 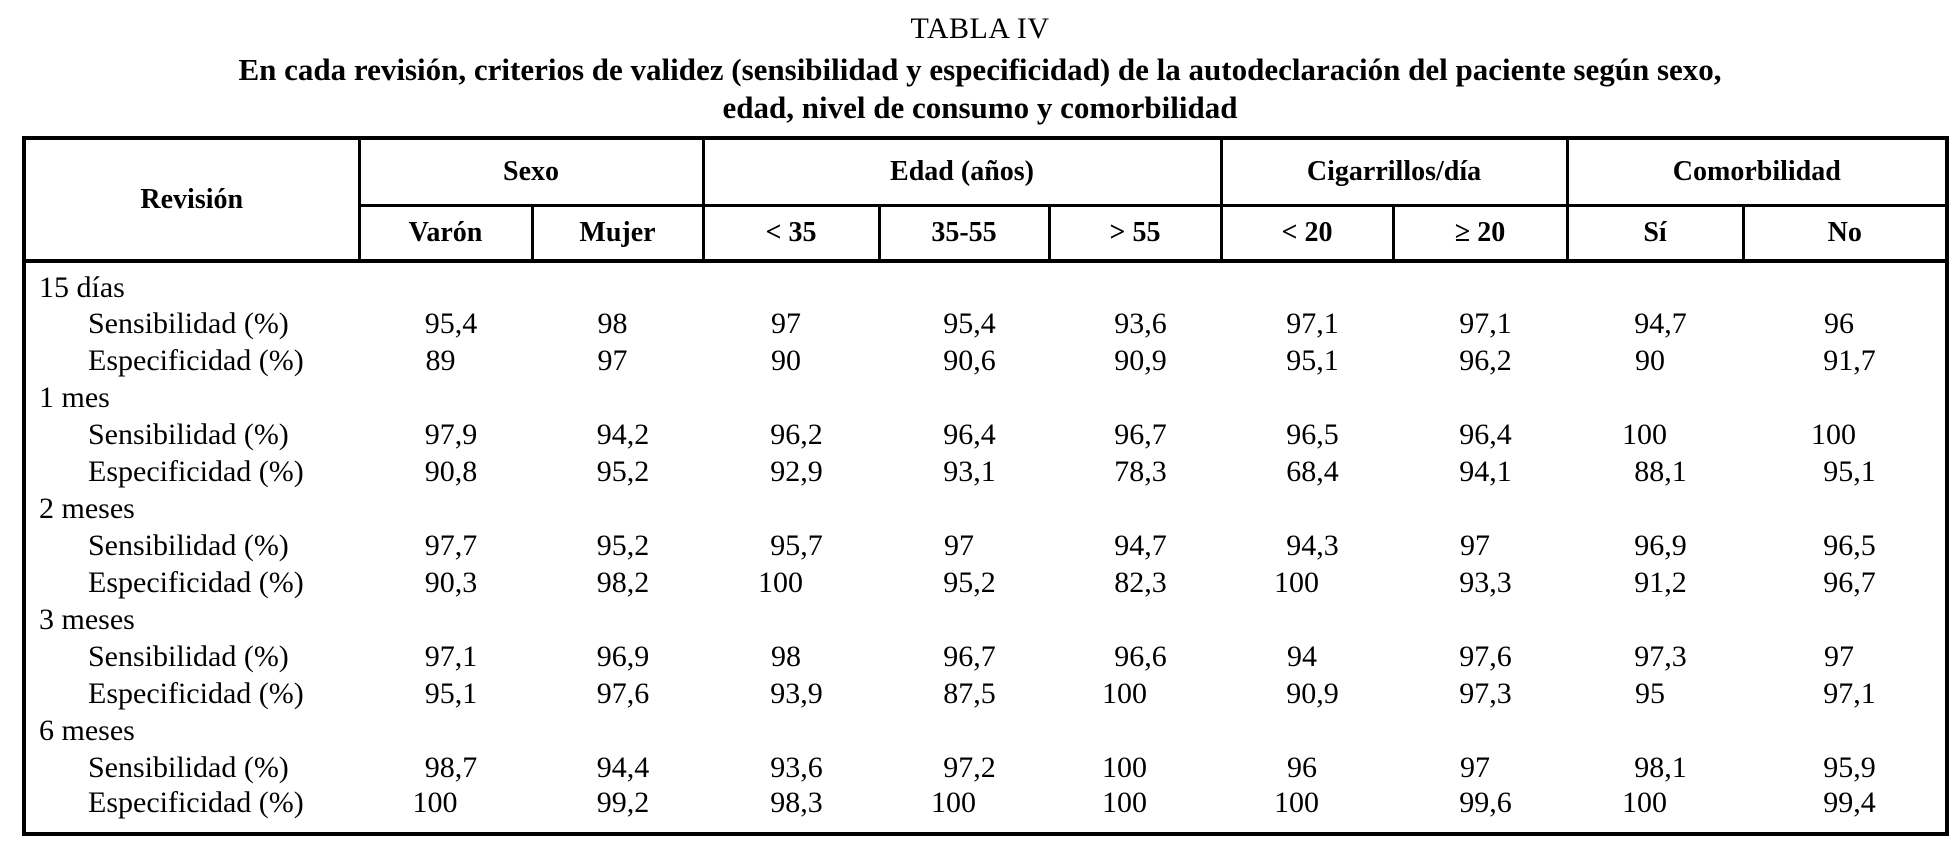 What do you see at coordinates (791, 656) in the screenshot?
I see `value-cell: 98` at bounding box center [791, 656].